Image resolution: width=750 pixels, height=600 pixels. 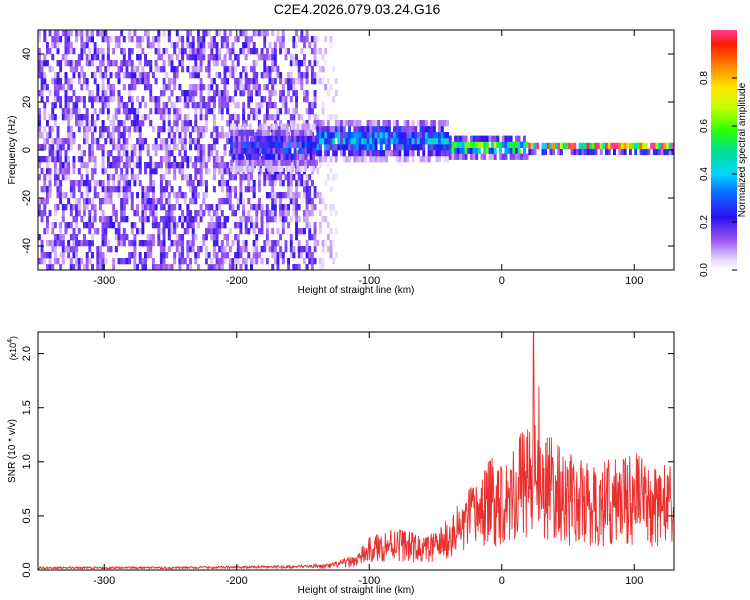 What do you see at coordinates (634, 281) in the screenshot?
I see `spectrogram-x-tick-label: 100` at bounding box center [634, 281].